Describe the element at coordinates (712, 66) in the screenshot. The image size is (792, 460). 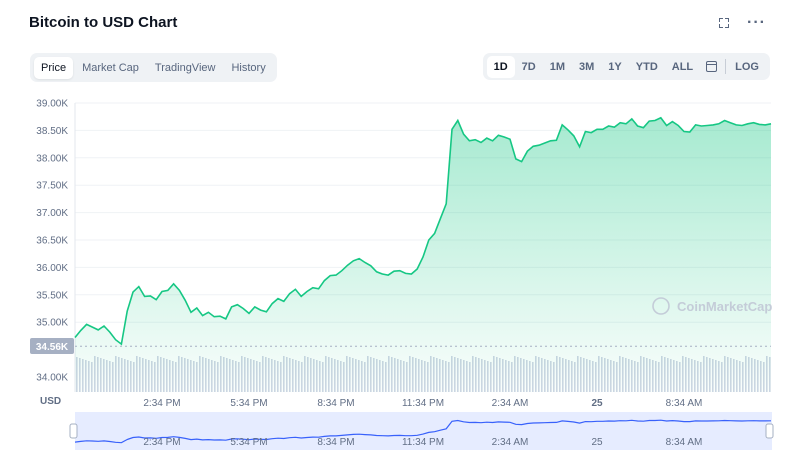
I see `calendar-icon` at that location.